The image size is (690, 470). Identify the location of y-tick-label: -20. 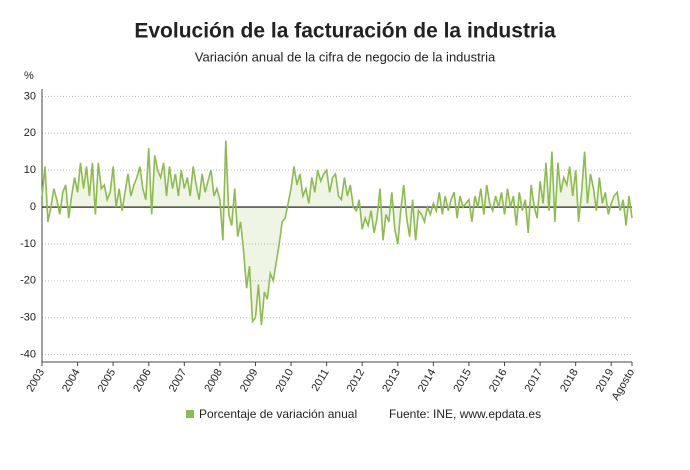
(28, 281).